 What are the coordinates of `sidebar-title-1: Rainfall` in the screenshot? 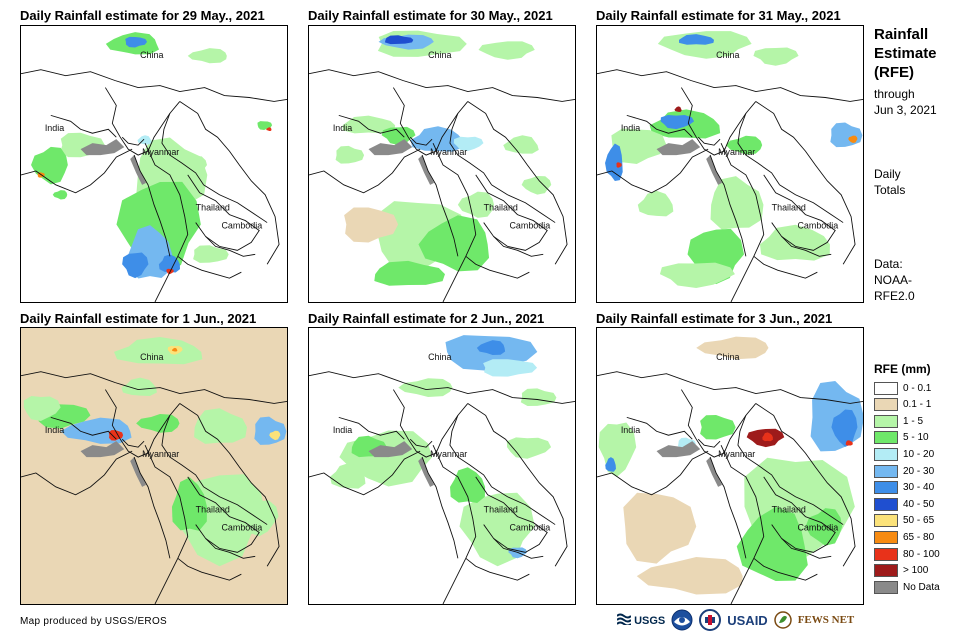 It's located at (901, 34).